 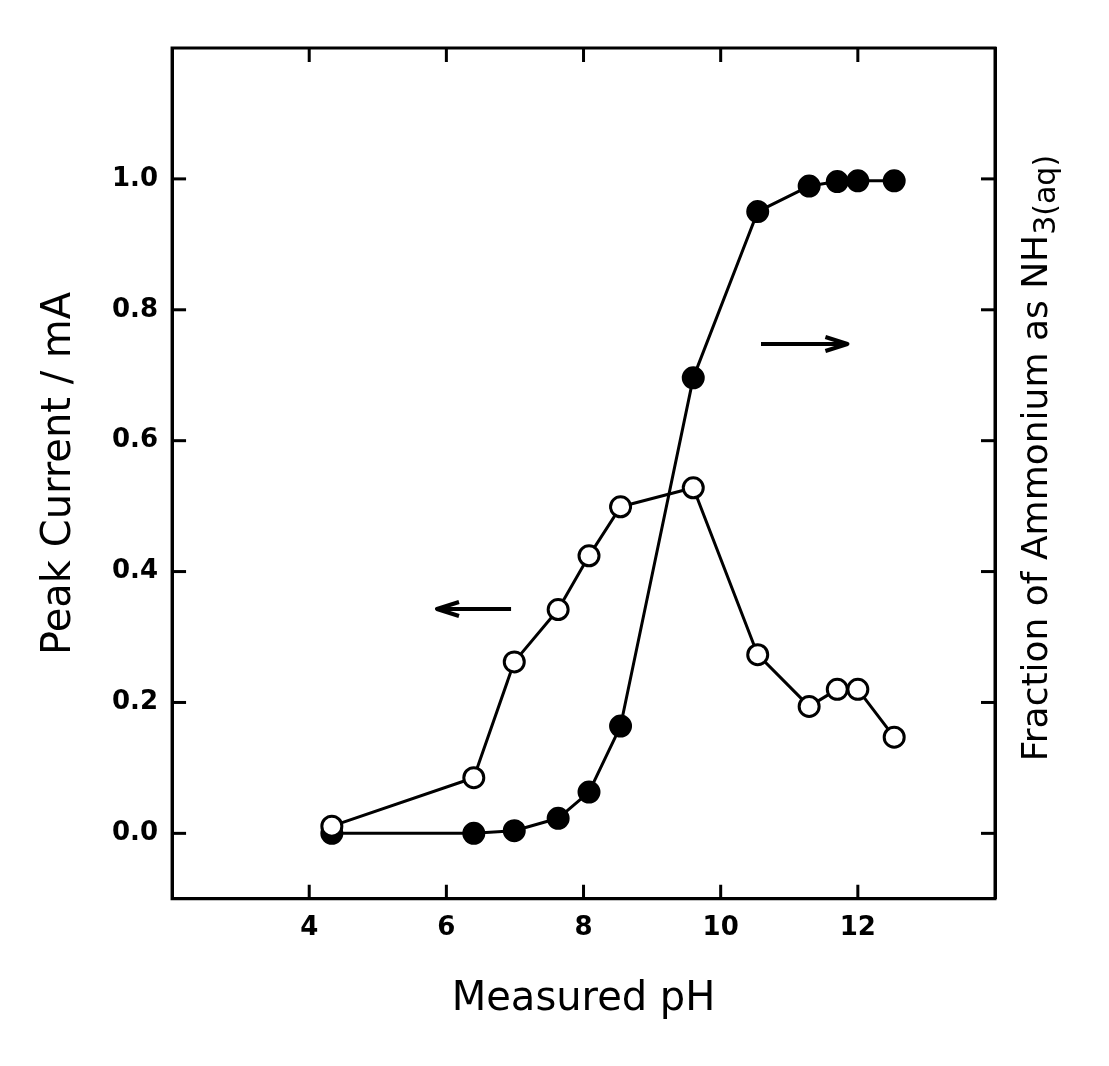 What do you see at coordinates (857, 926) in the screenshot?
I see `x-tick-label: 12` at bounding box center [857, 926].